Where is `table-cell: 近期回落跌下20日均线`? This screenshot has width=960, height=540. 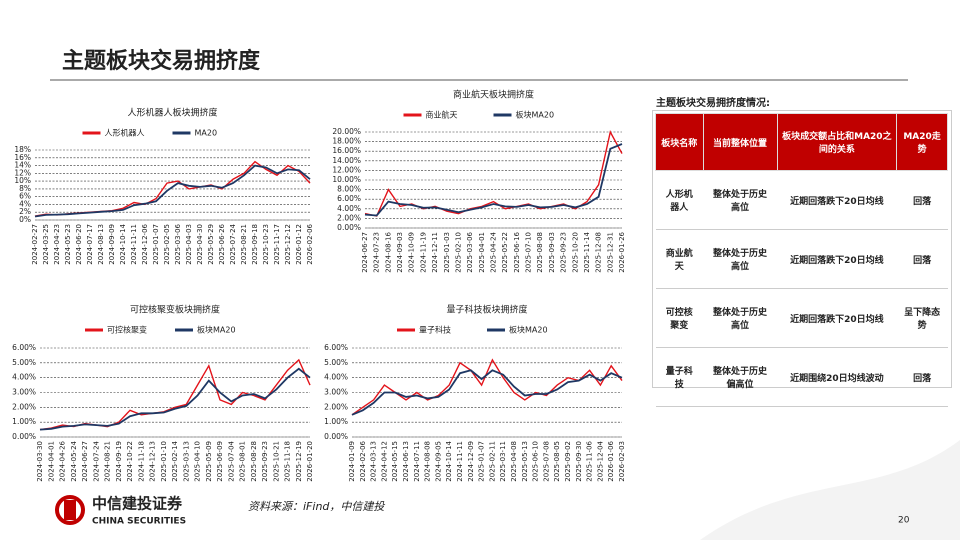
table-cell: 近期回落跌下20日均线 is located at coordinates (837, 259).